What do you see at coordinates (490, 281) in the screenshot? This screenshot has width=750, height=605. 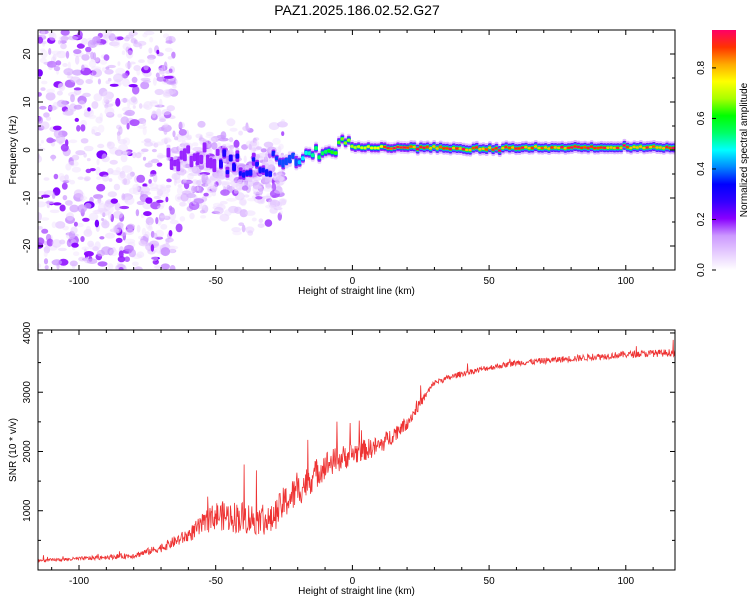 I see `spectrogram-x-tick-label: 50` at bounding box center [490, 281].